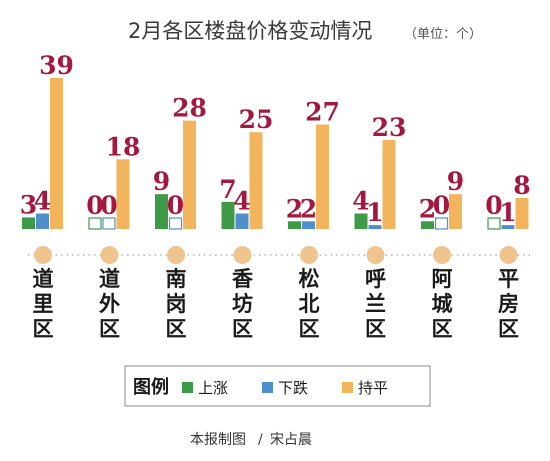 The image size is (550, 461). I want to click on category-label: 松北区, so click(309, 303).